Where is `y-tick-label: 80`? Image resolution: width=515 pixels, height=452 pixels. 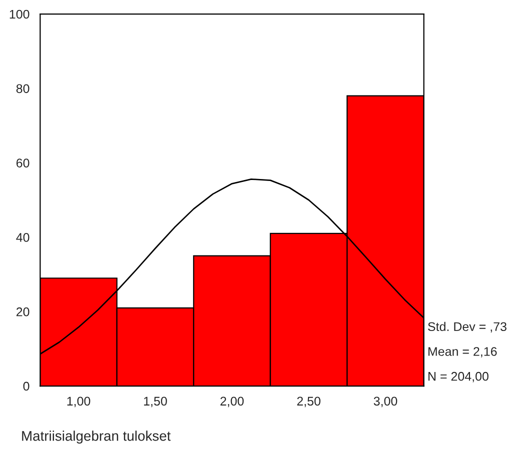 y-tick-label: 80 is located at coordinates (23, 89).